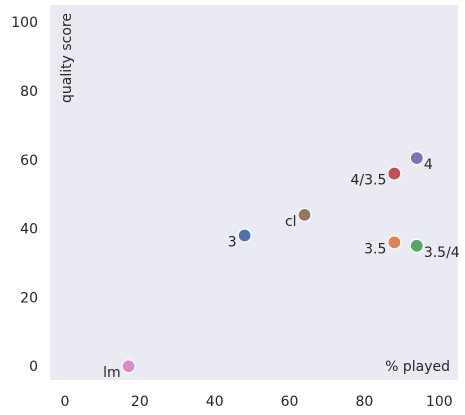  Describe the element at coordinates (232, 243) in the screenshot. I see `data-point-label: 3` at that location.